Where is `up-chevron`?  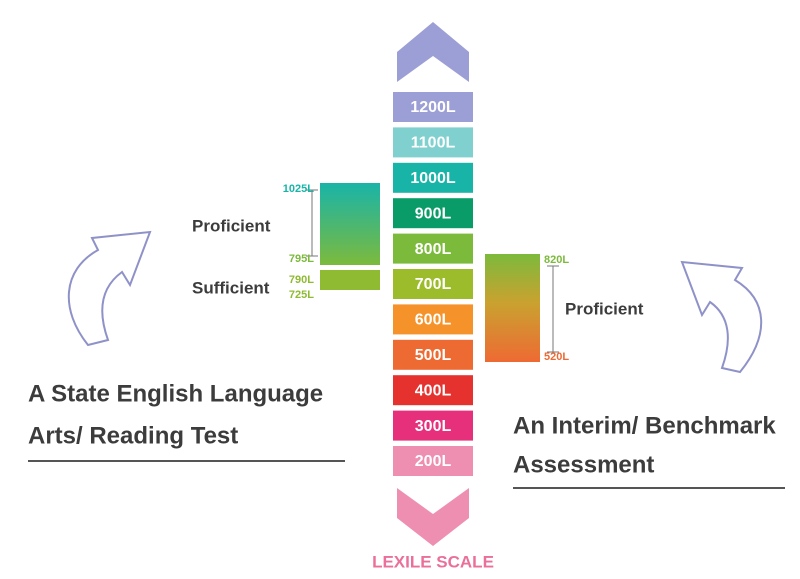 up-chevron is located at coordinates (433, 52).